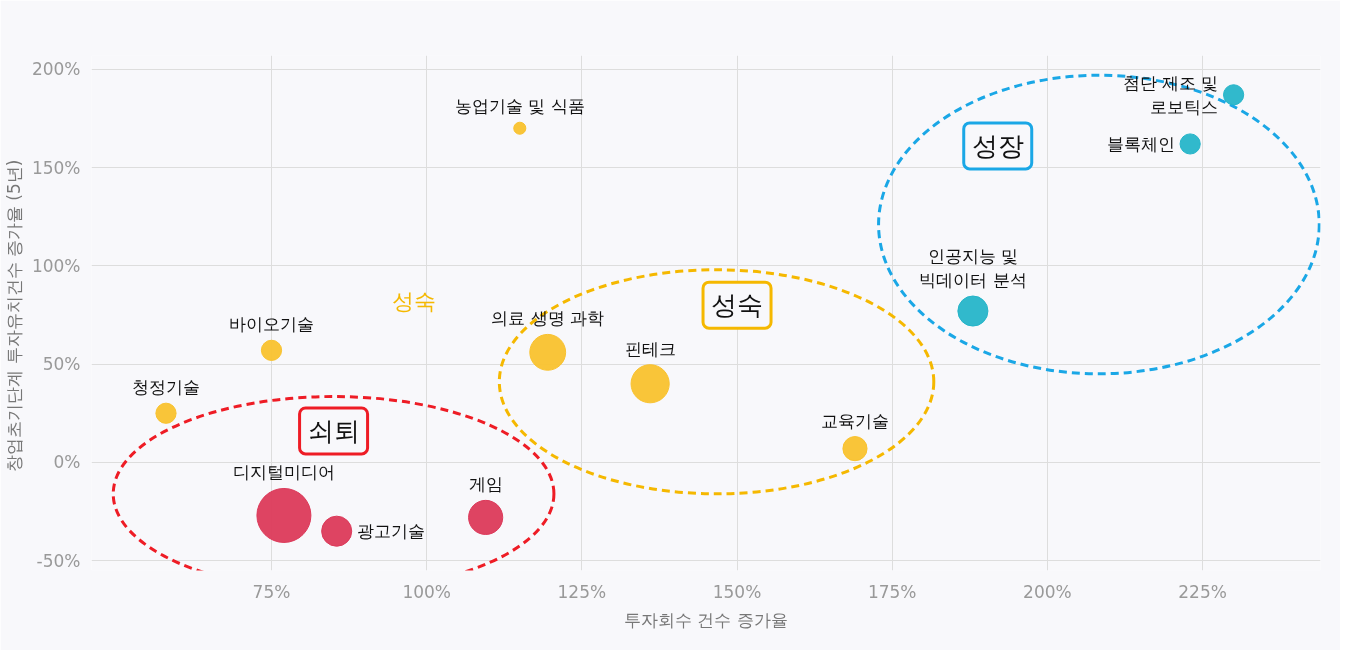 This screenshot has height=656, width=1347. I want to click on y-tick-label: 150%, so click(56, 167).